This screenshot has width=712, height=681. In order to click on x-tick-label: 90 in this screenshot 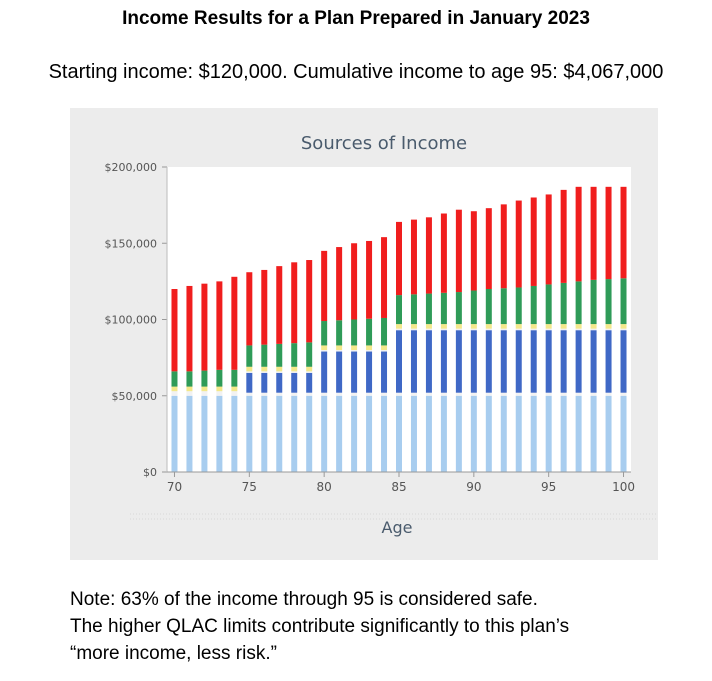, I will do `click(473, 487)`.